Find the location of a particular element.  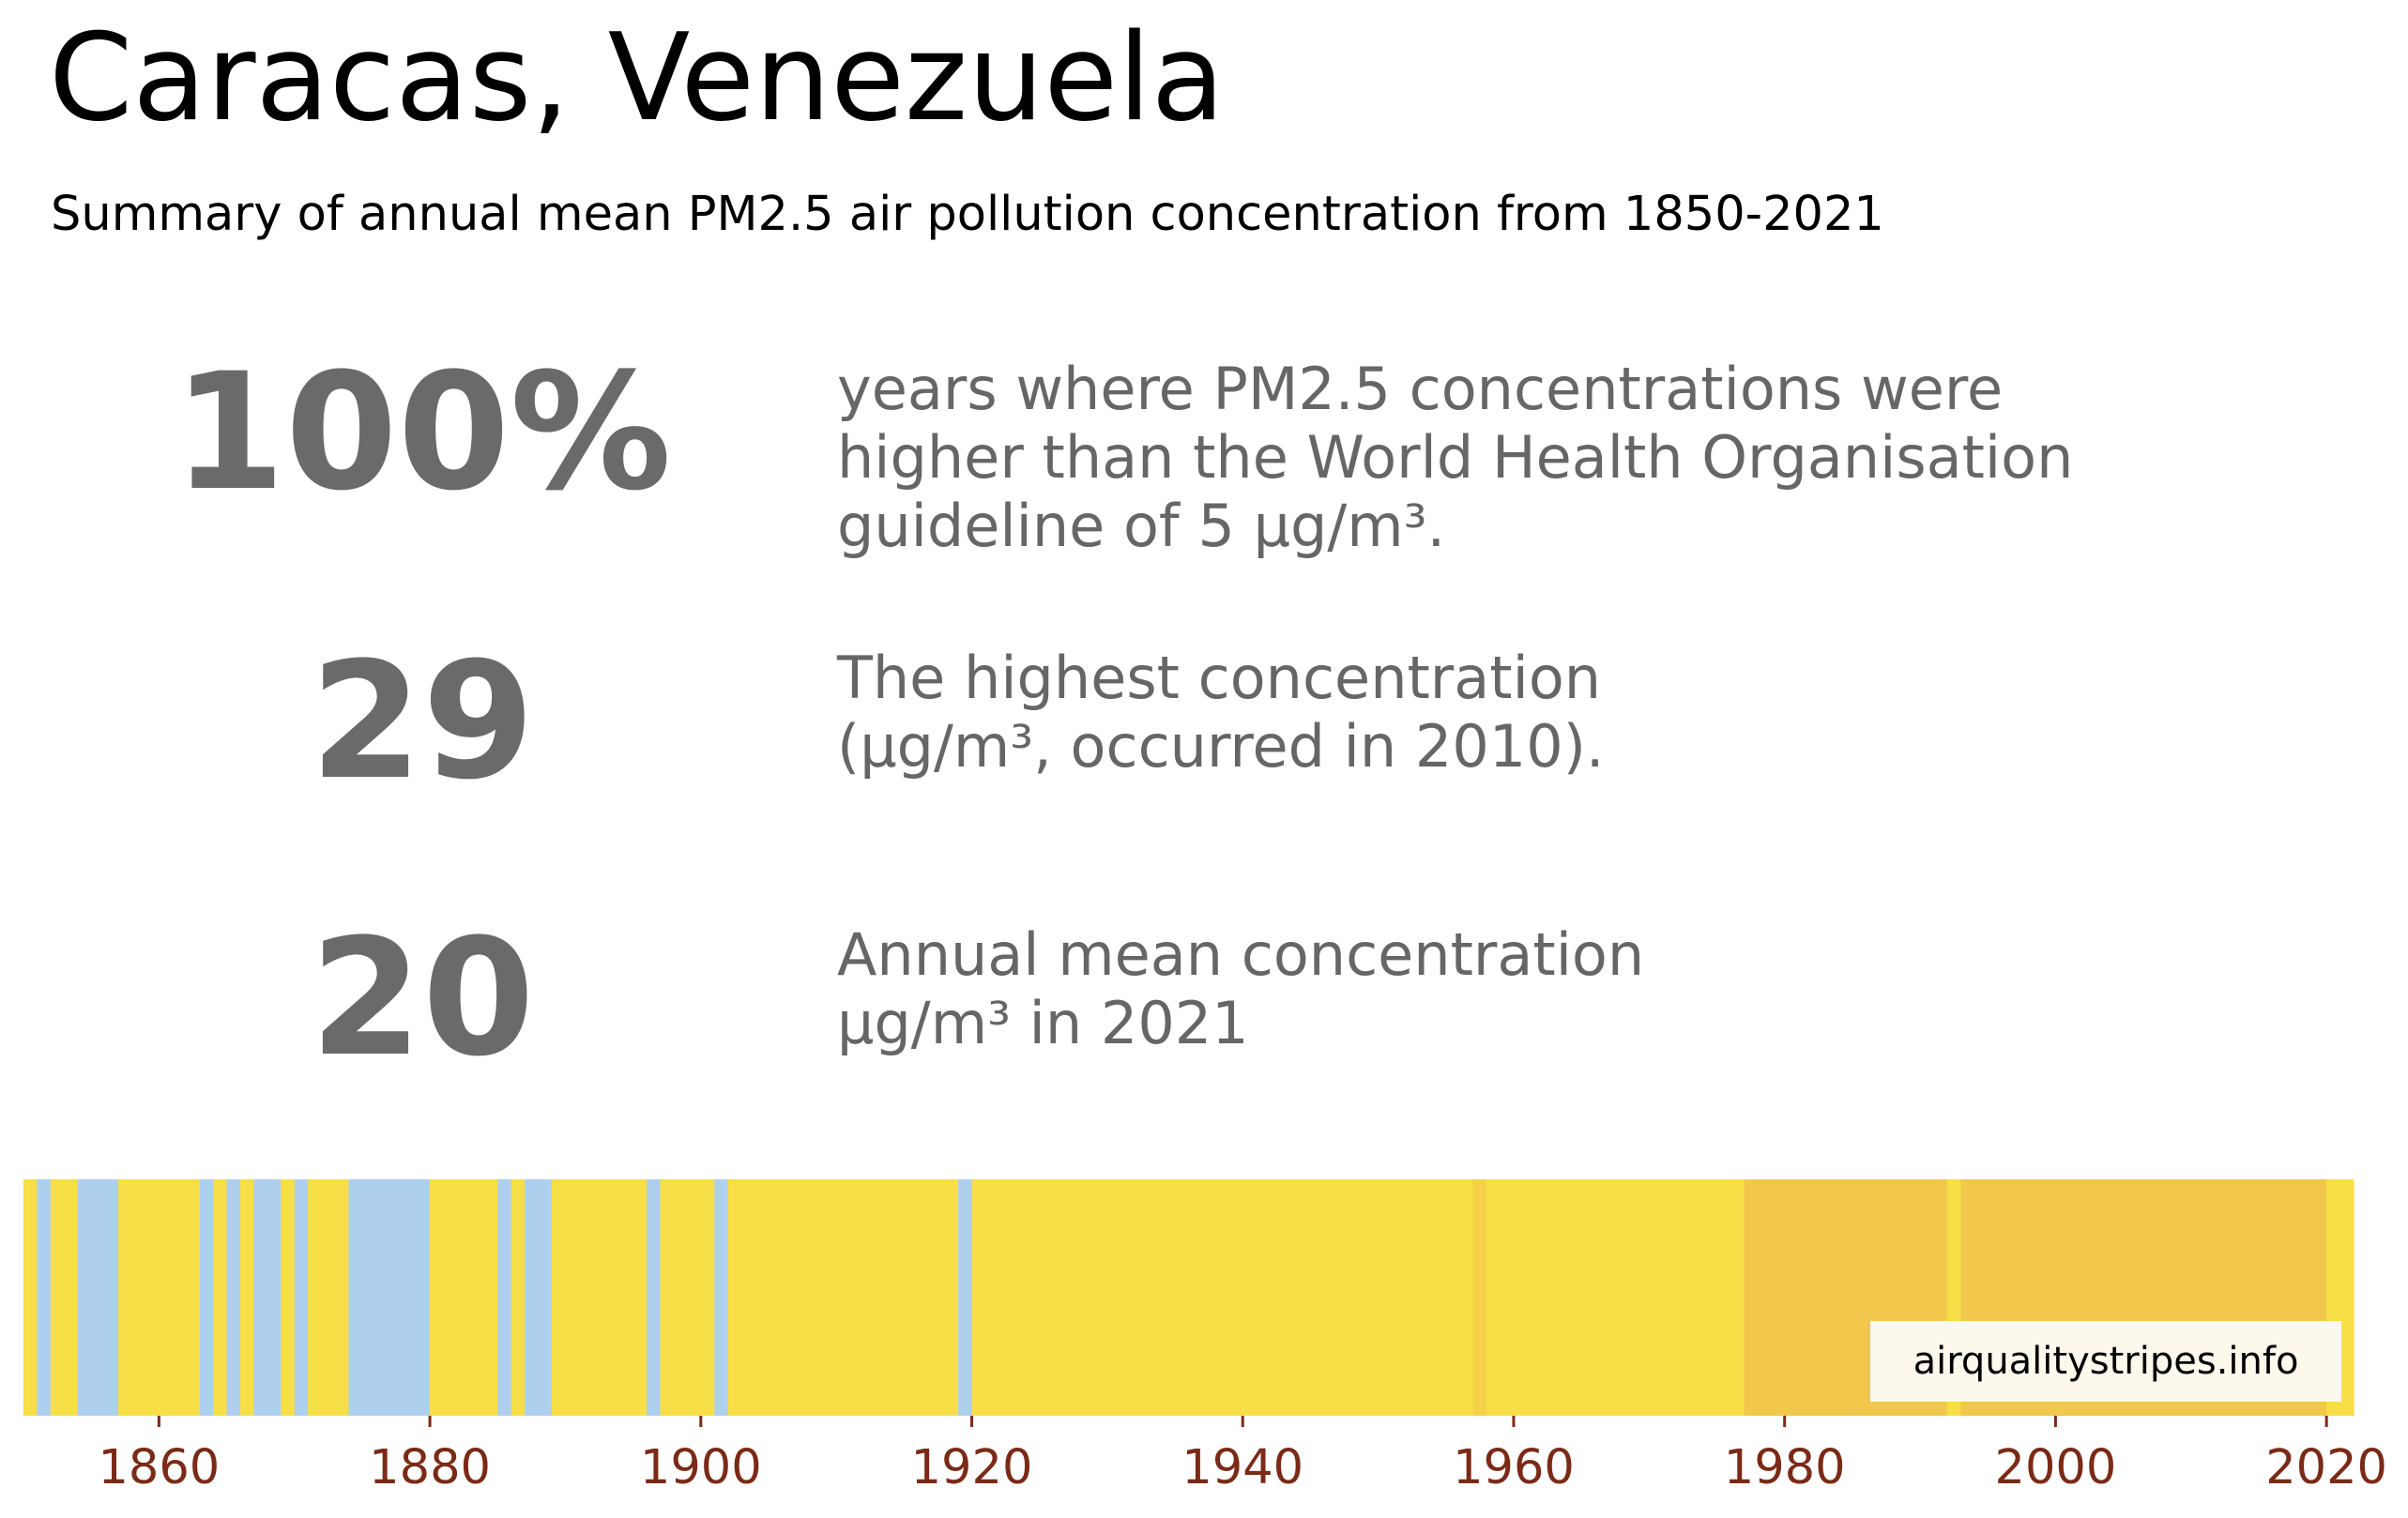

stat-latest-description: Annual mean concentration µg/m³ in 2021 is located at coordinates (1241, 988).